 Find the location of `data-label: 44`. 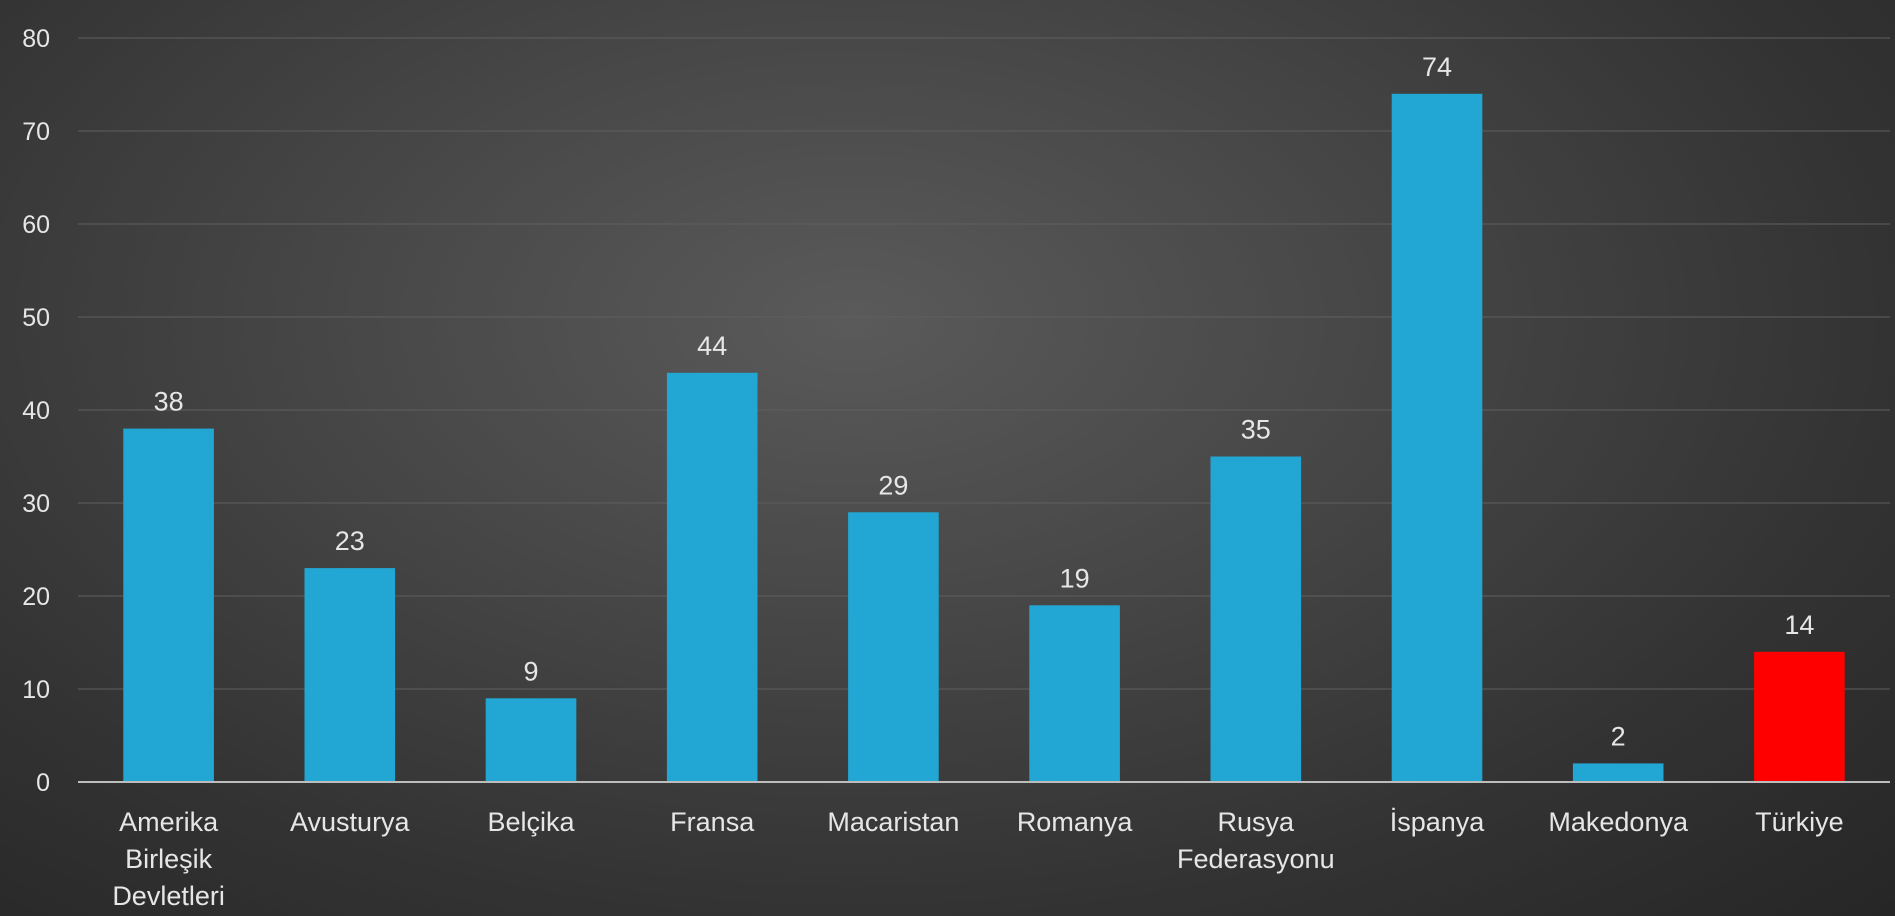

data-label: 44 is located at coordinates (712, 346).